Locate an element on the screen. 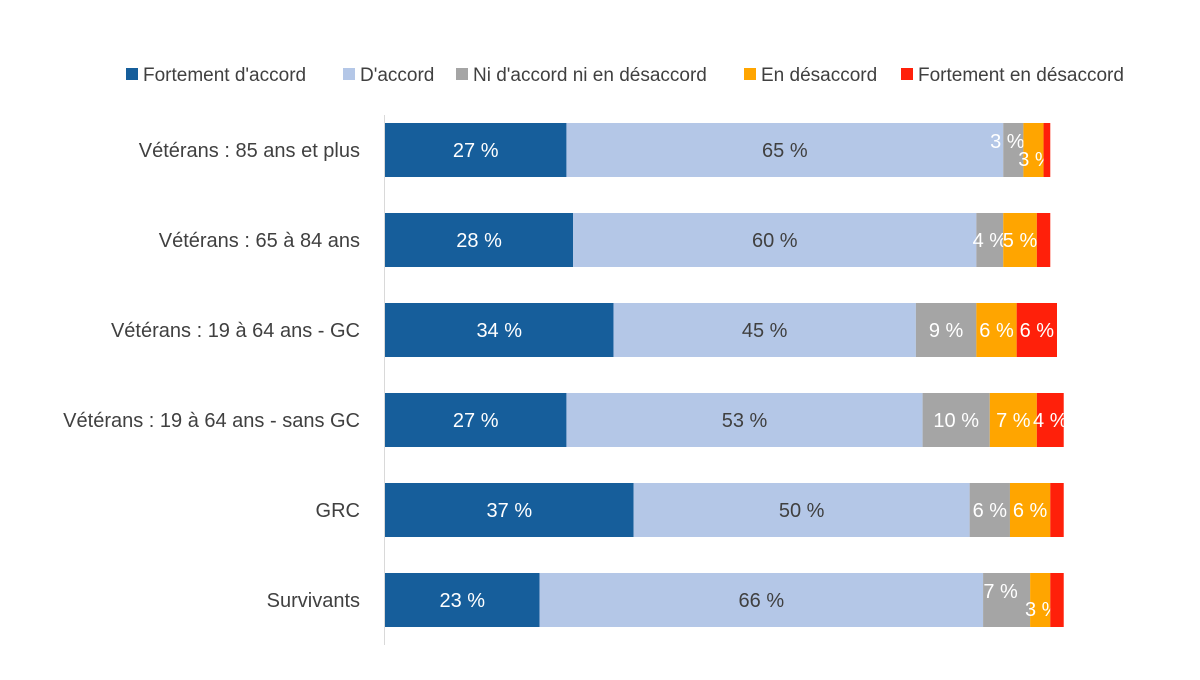  data-label: 10 % is located at coordinates (956, 421).